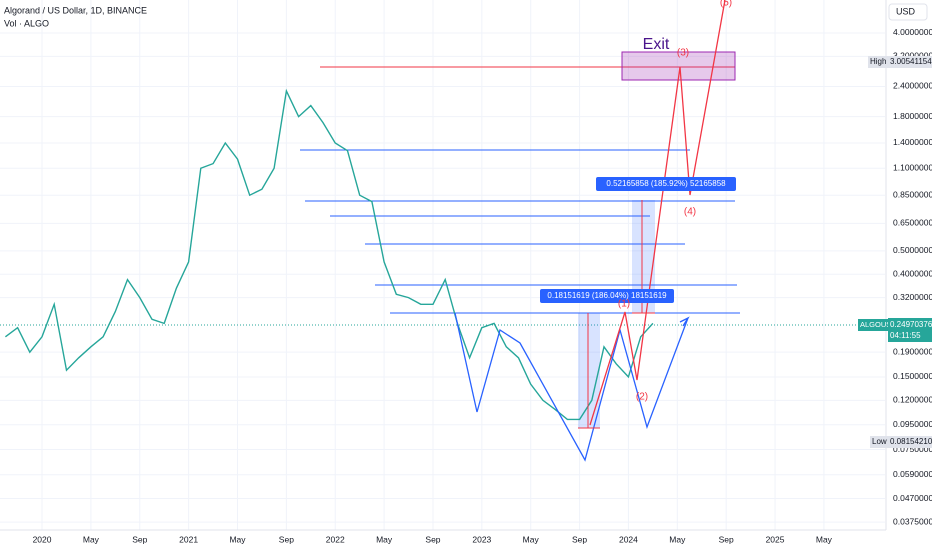 The height and width of the screenshot is (550, 932). I want to click on y-tick-label: 0.03750000, so click(912, 521).